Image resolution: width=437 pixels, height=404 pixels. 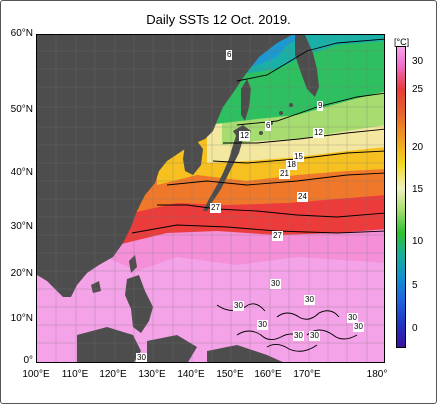 What do you see at coordinates (21, 273) in the screenshot?
I see `y-label-20n: 20°N` at bounding box center [21, 273].